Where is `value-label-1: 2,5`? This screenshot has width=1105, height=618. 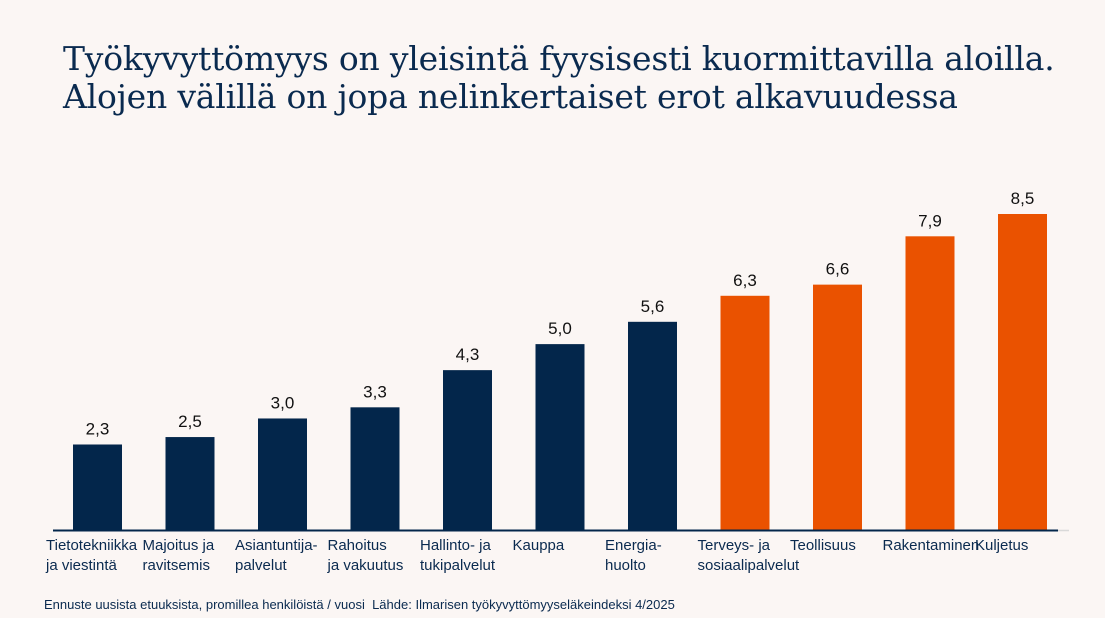
value-label-1: 2,5 is located at coordinates (190, 421).